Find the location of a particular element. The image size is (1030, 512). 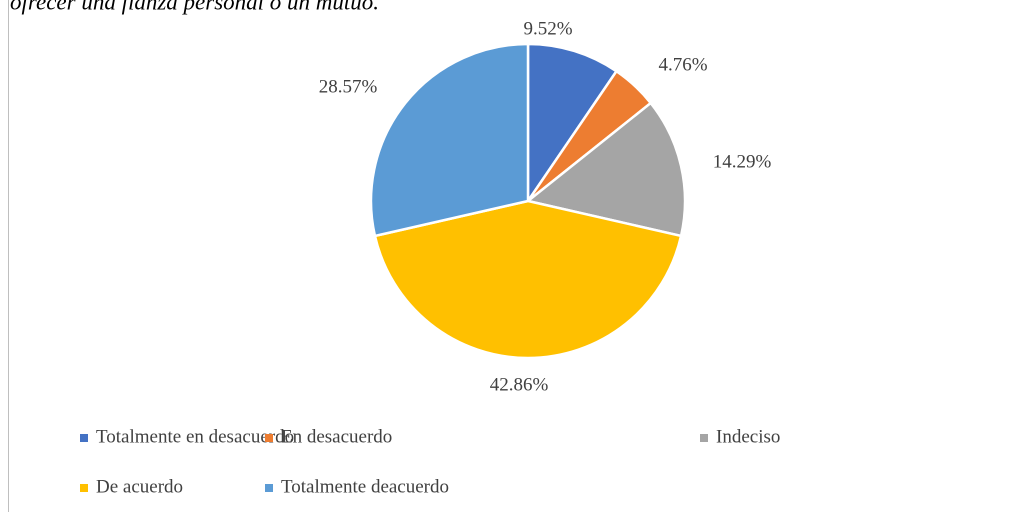

legend-label: Totalmente deacuerdo is located at coordinates (365, 486).